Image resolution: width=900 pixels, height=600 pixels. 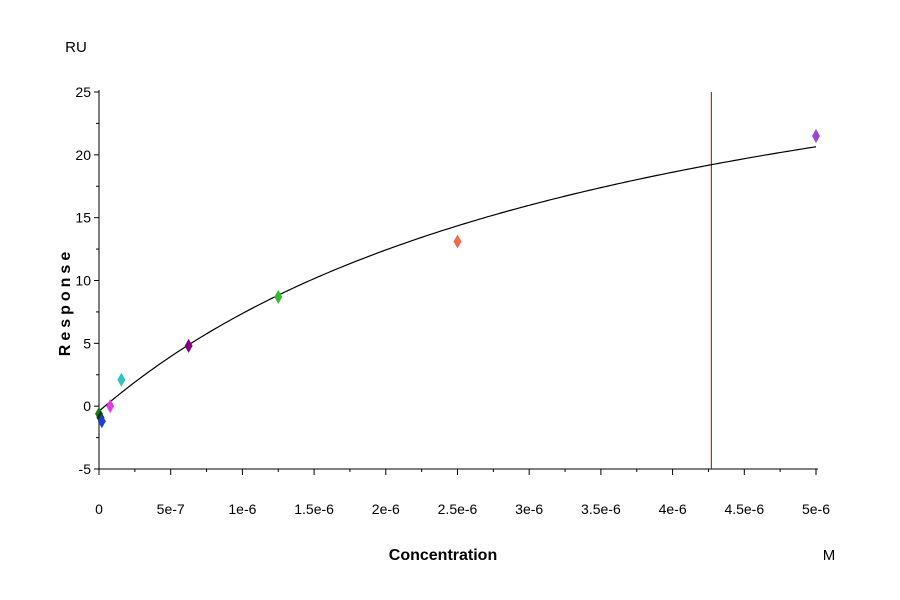 I want to click on y-tick-label: -5, so click(x=85, y=469).